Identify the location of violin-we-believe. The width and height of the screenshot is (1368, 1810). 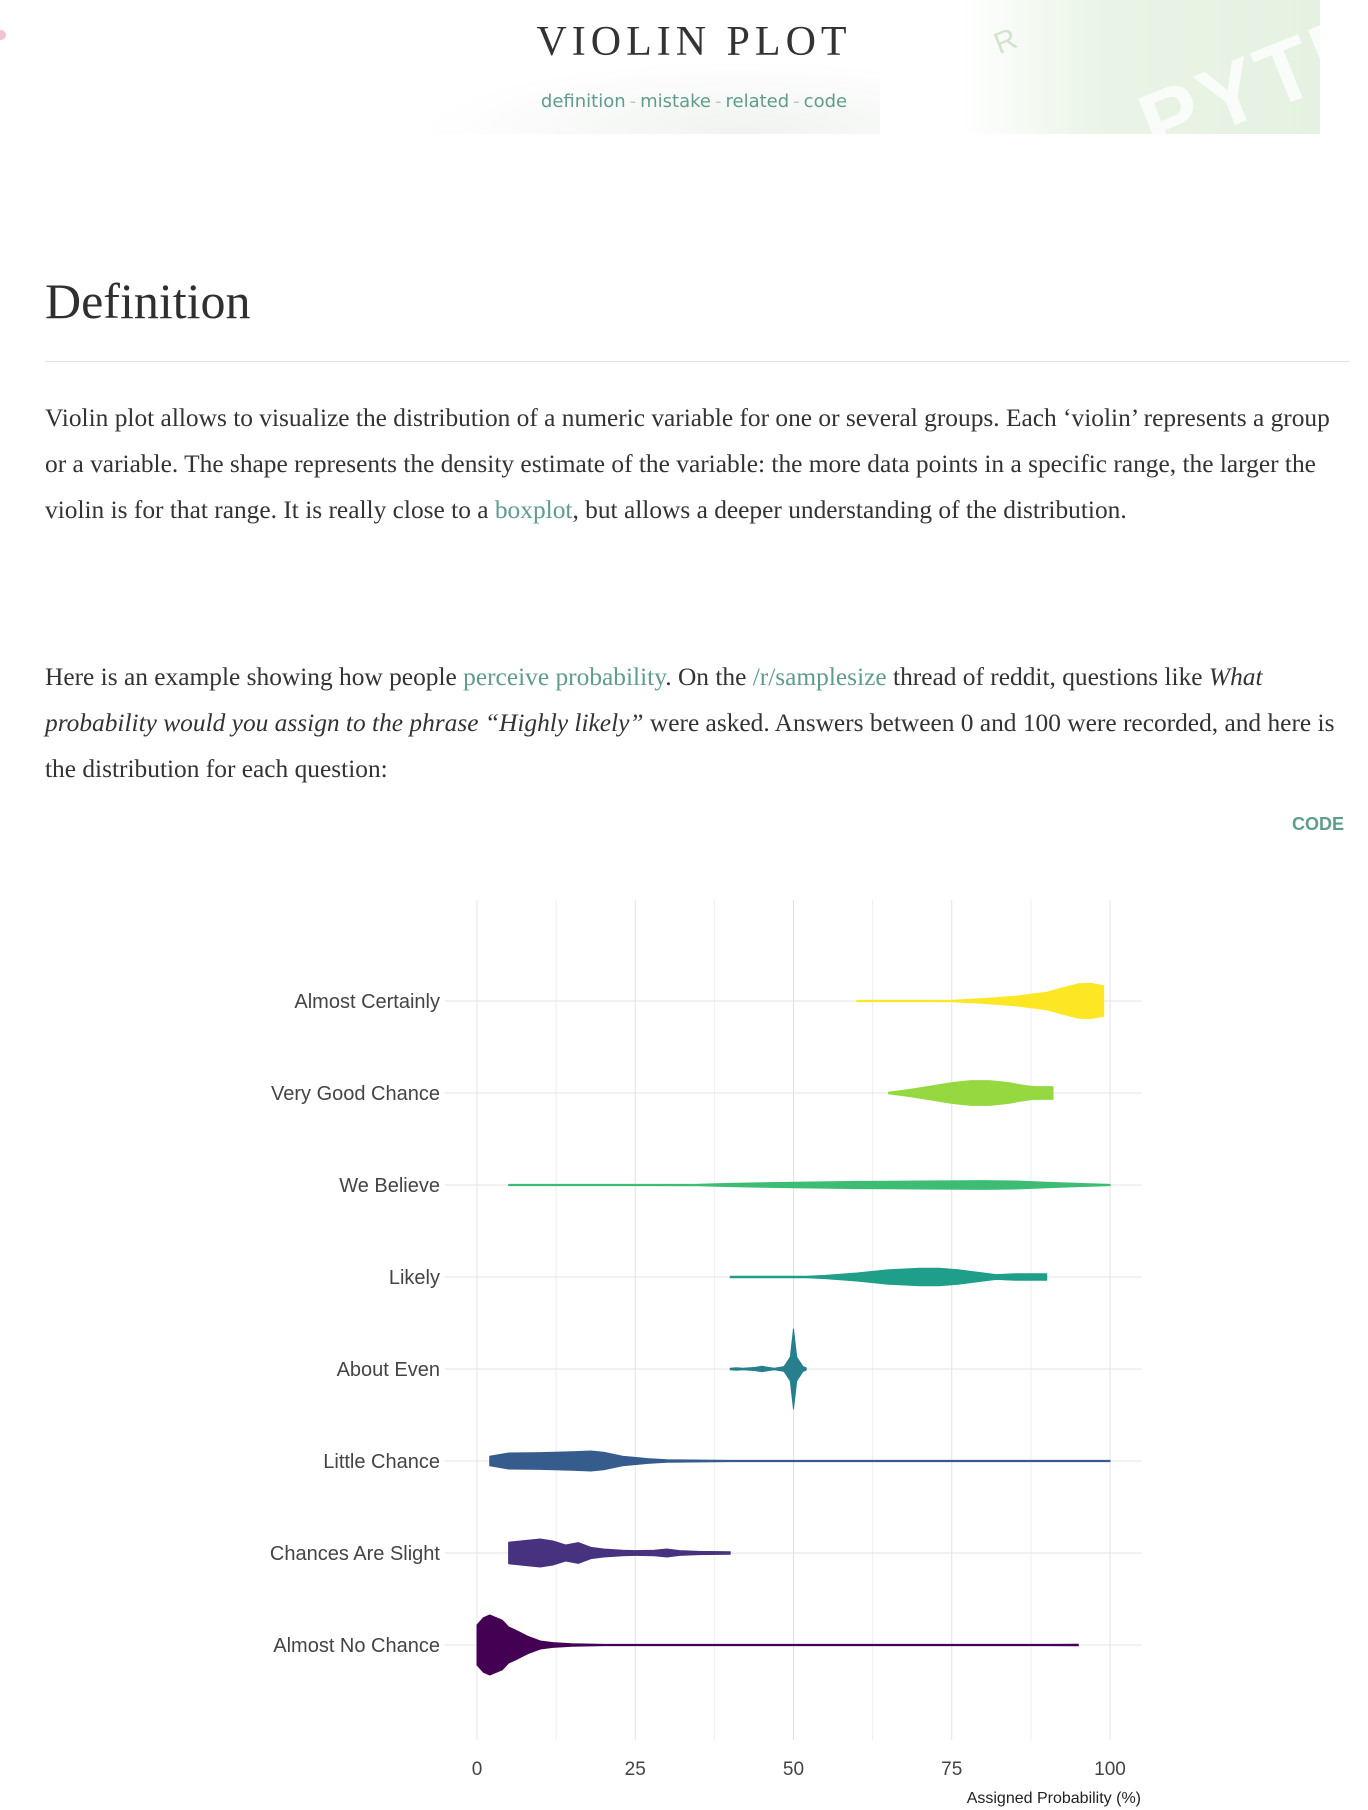
(809, 1185).